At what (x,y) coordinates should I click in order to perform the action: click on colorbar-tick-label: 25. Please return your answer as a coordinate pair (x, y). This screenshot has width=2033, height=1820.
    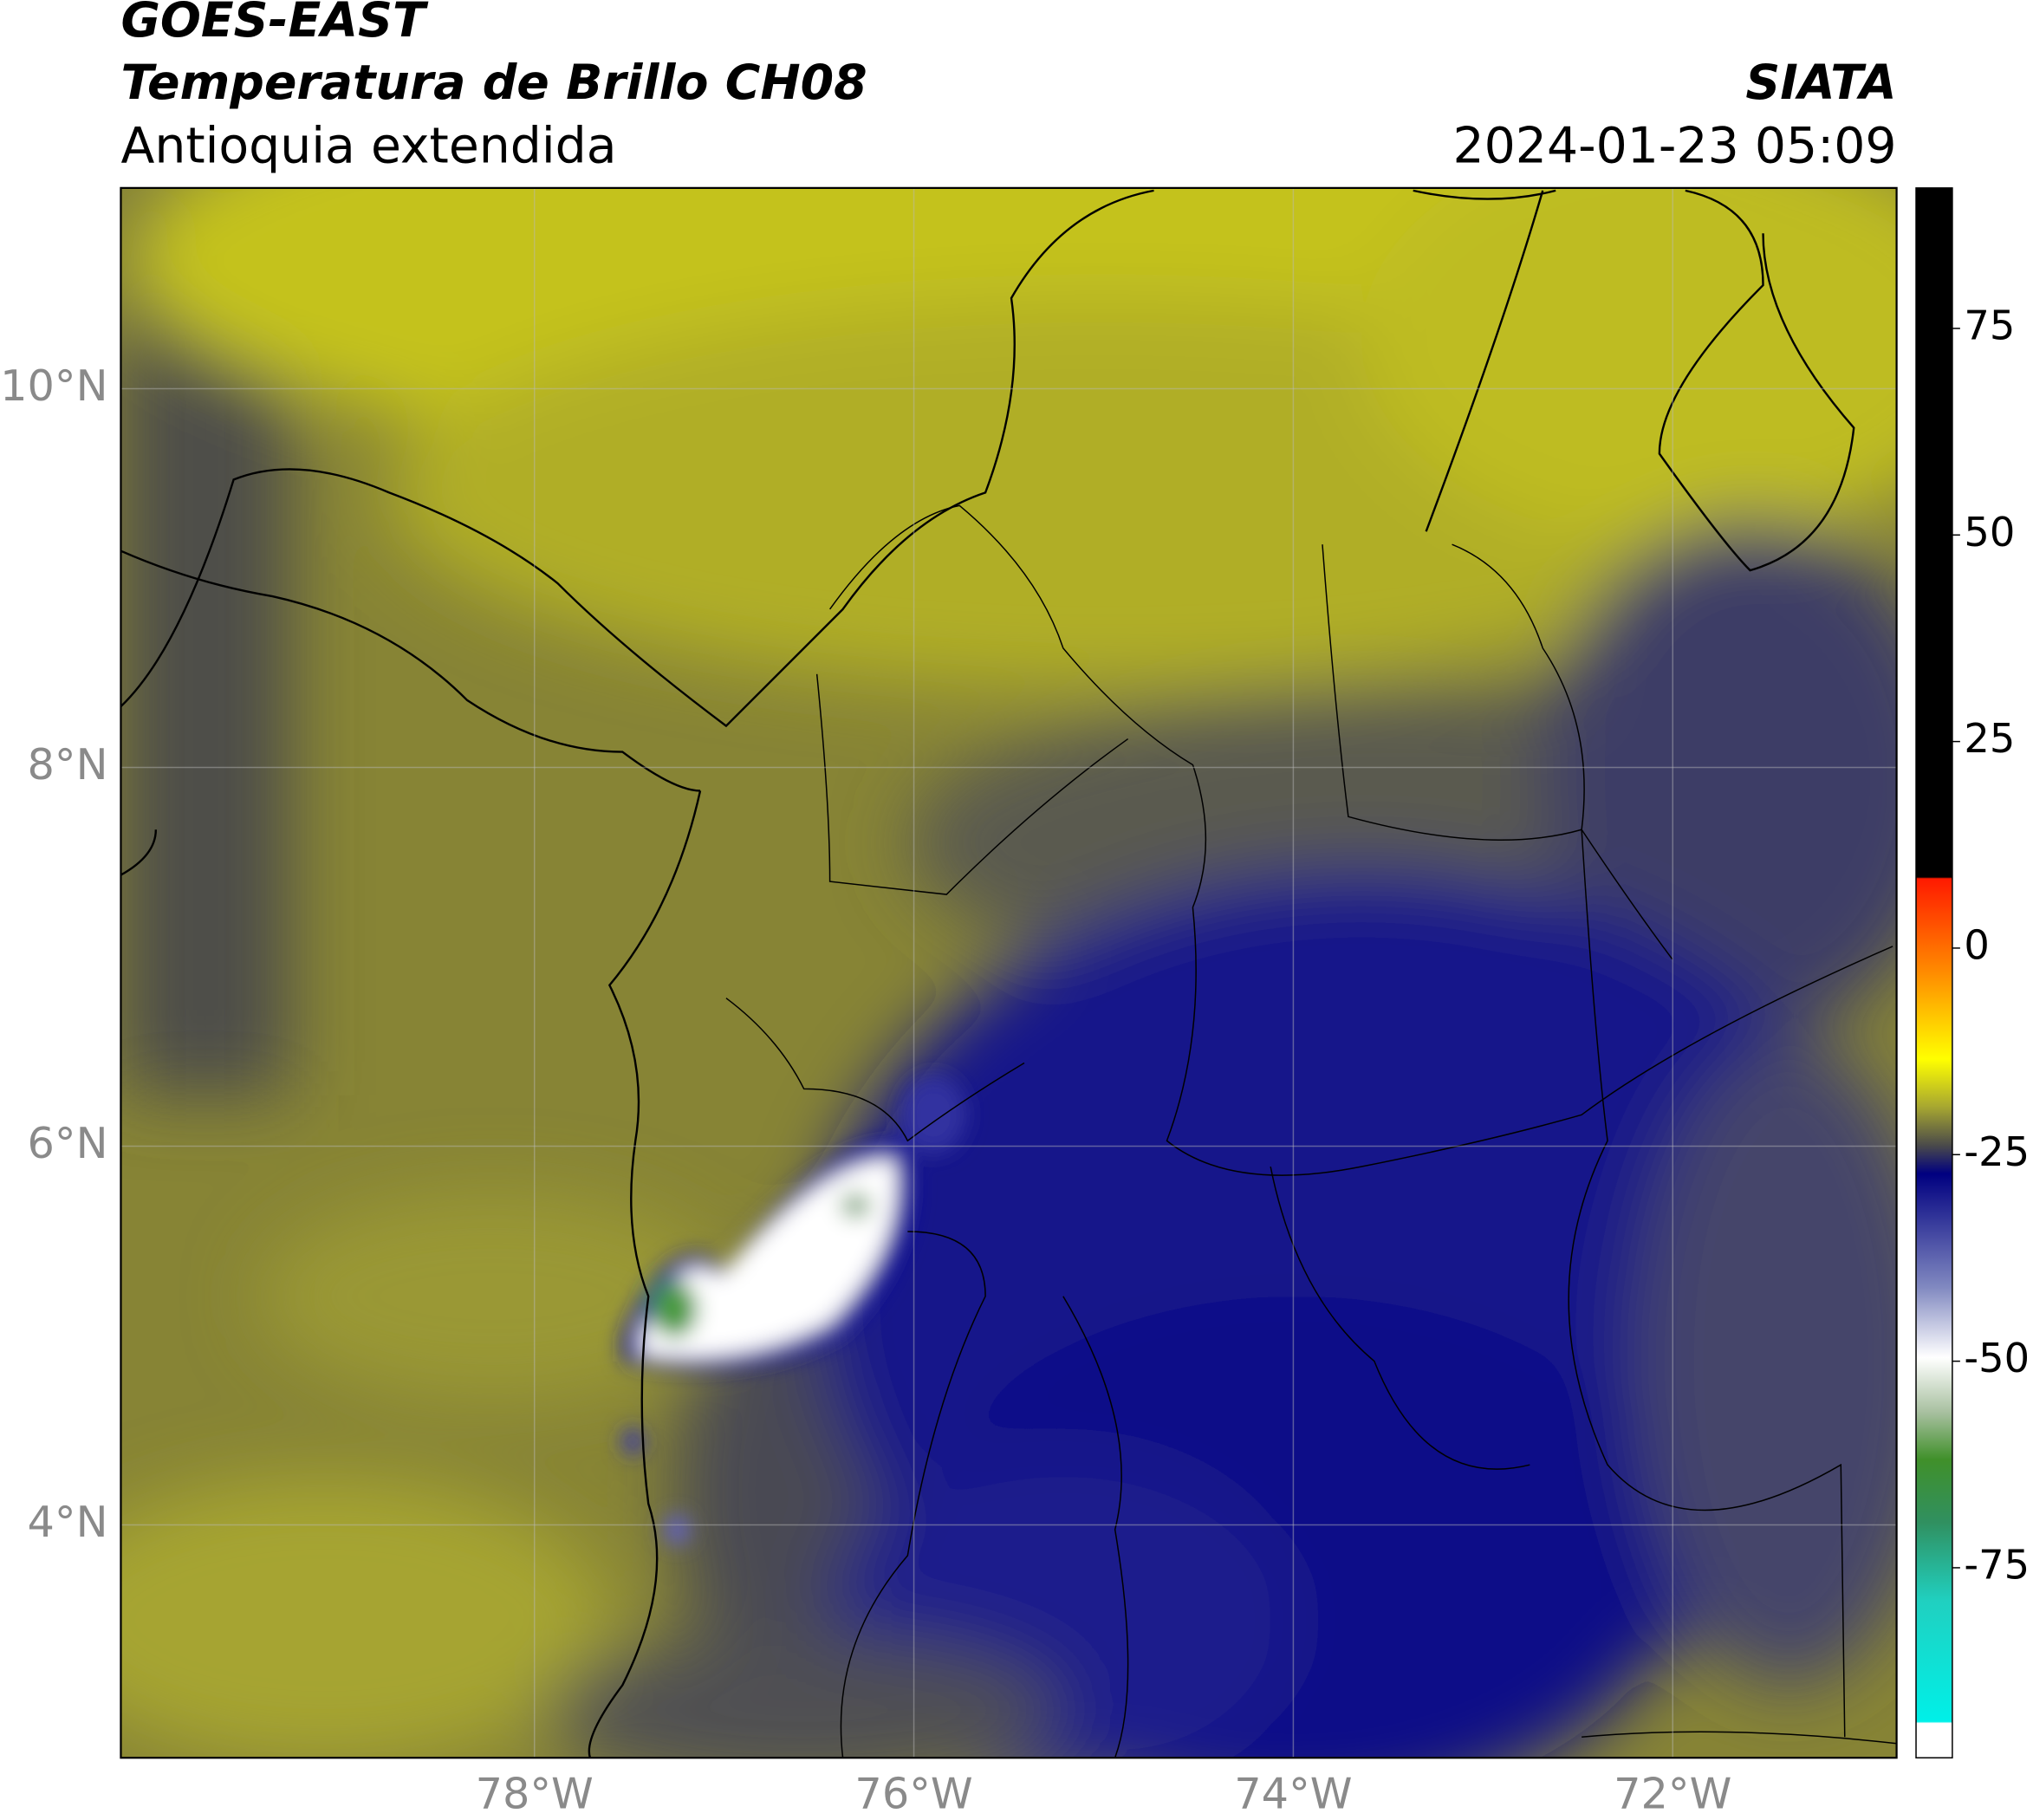
    Looking at the image, I should click on (1990, 738).